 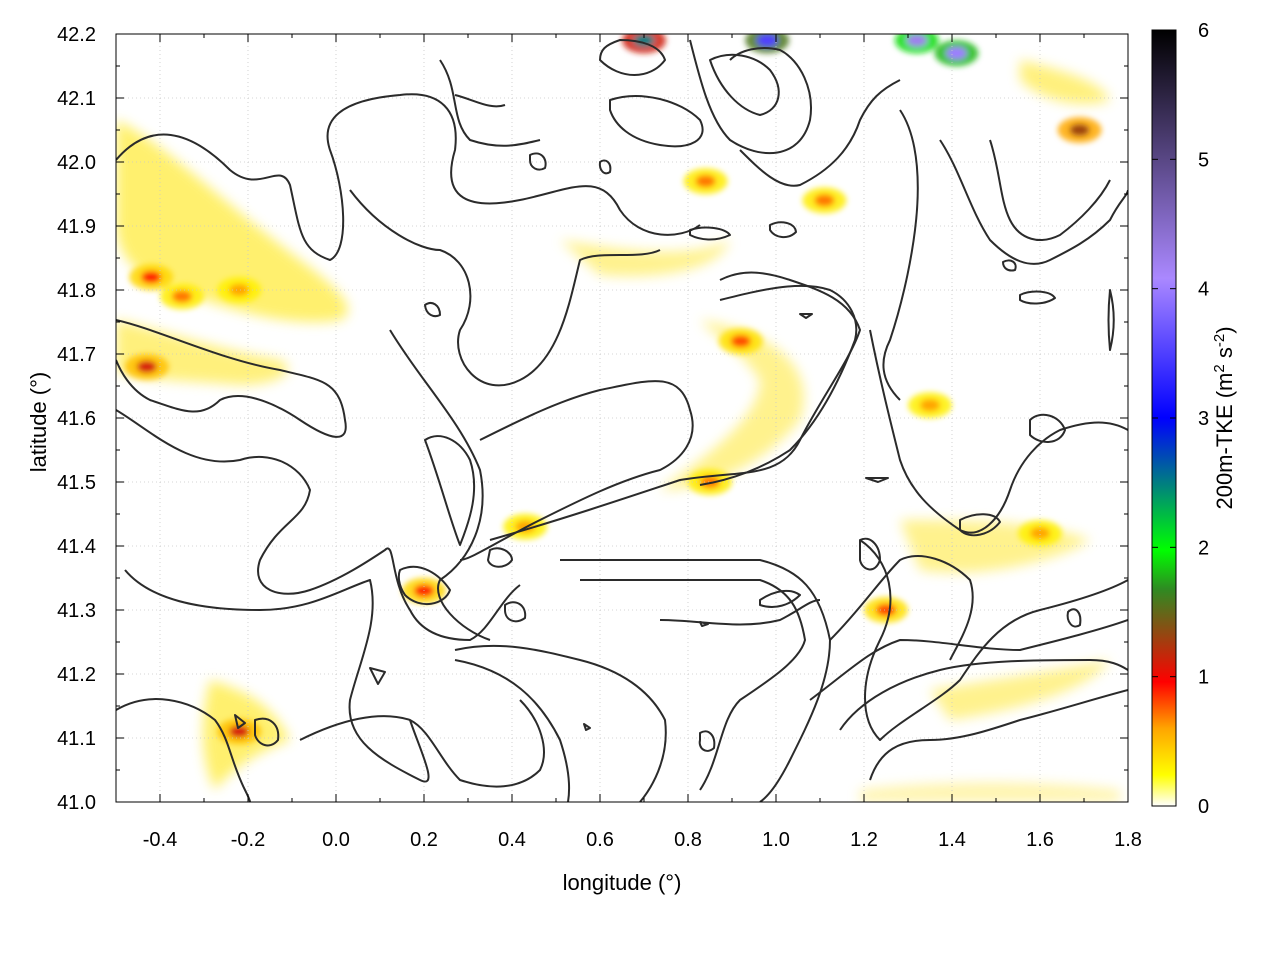 I want to click on colorbar-tick-label: 6, so click(x=1203, y=31).